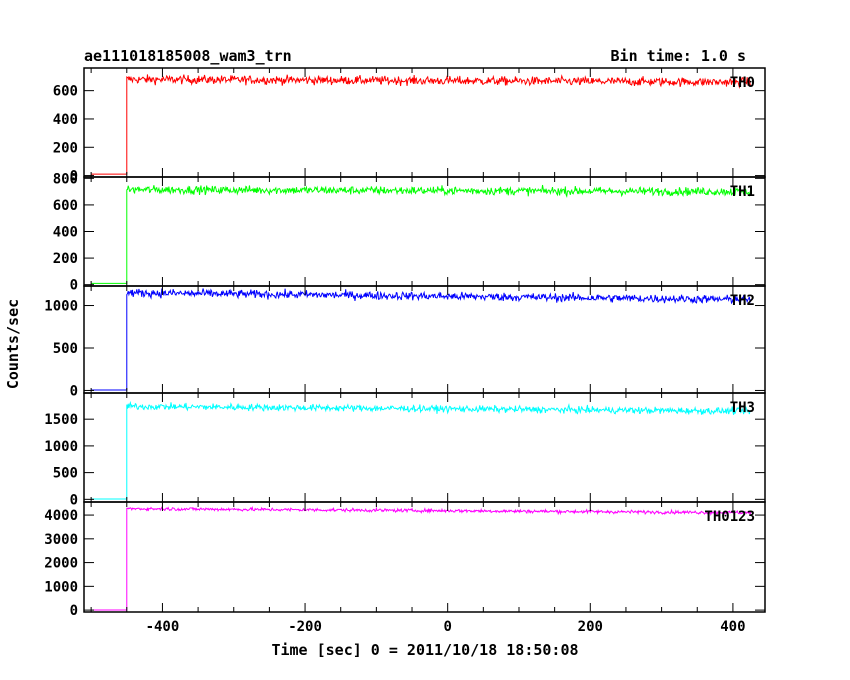  What do you see at coordinates (732, 627) in the screenshot?
I see `x-tick-label: 400` at bounding box center [732, 627].